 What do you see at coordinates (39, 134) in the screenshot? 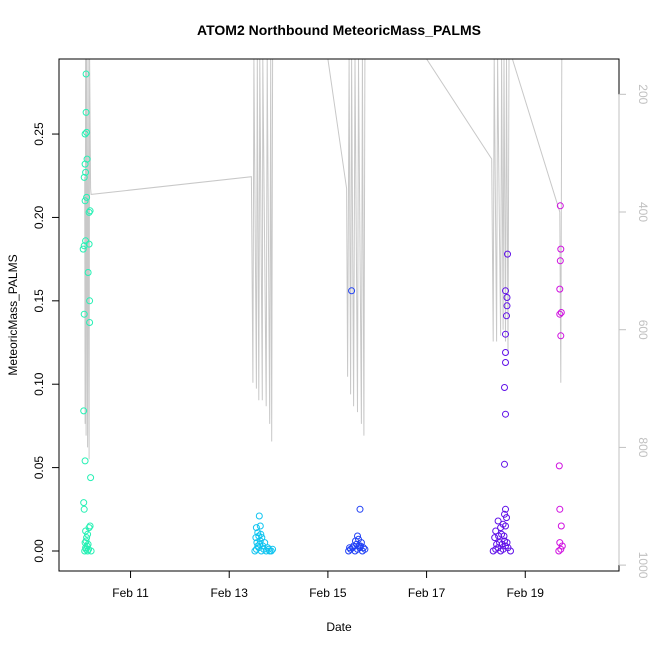
I see `y-tick-label: 0.25` at bounding box center [39, 134].